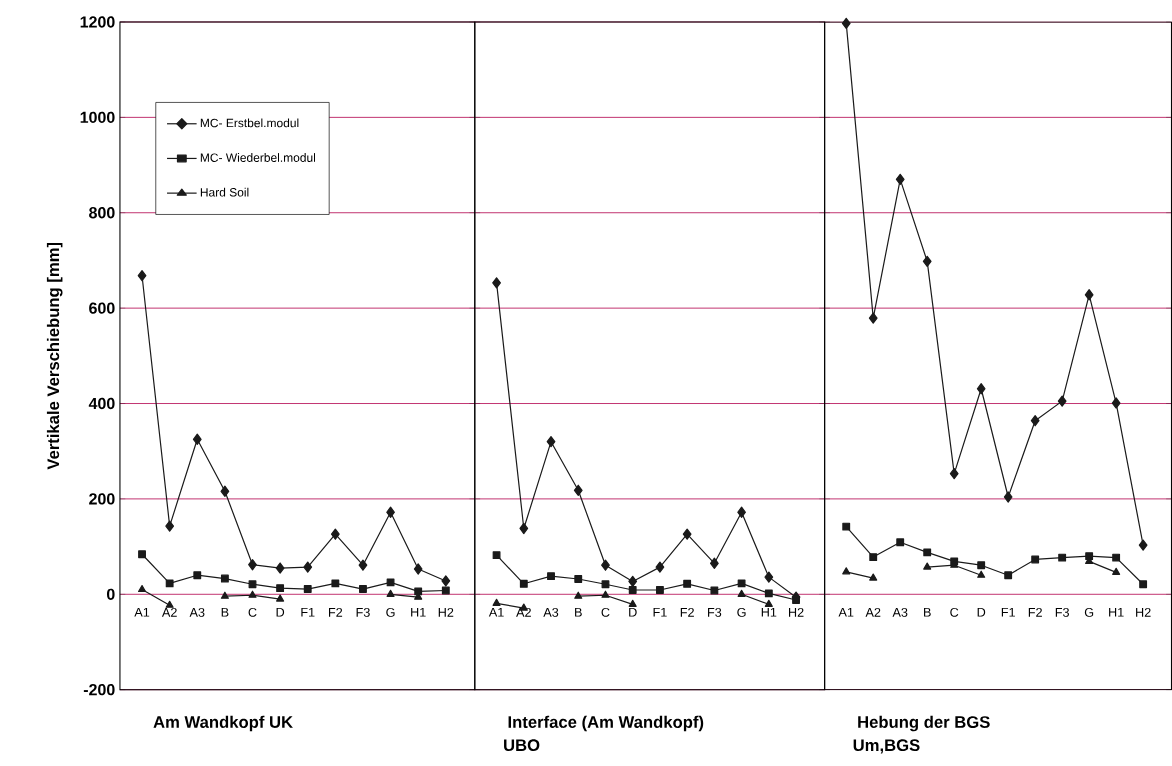  What do you see at coordinates (102, 499) in the screenshot?
I see `y-tick-label: 200` at bounding box center [102, 499].